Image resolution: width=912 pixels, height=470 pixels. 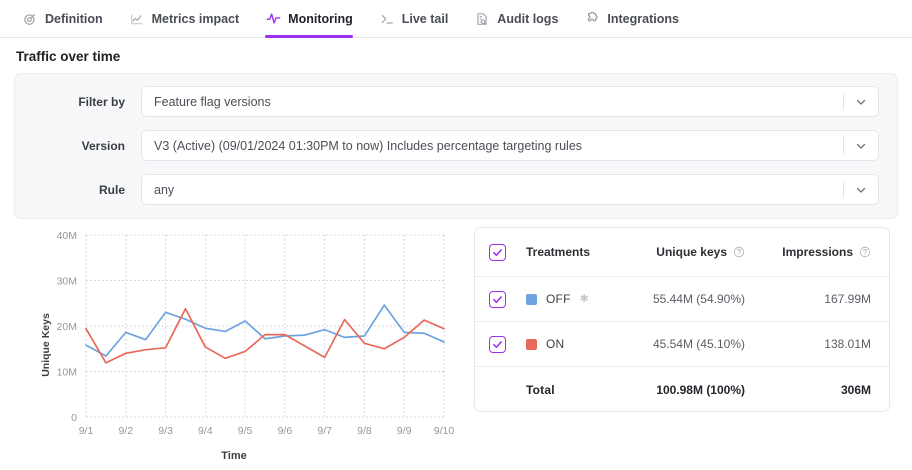 I want to click on total-unique-keys: 100.98M (100%), so click(x=700, y=389).